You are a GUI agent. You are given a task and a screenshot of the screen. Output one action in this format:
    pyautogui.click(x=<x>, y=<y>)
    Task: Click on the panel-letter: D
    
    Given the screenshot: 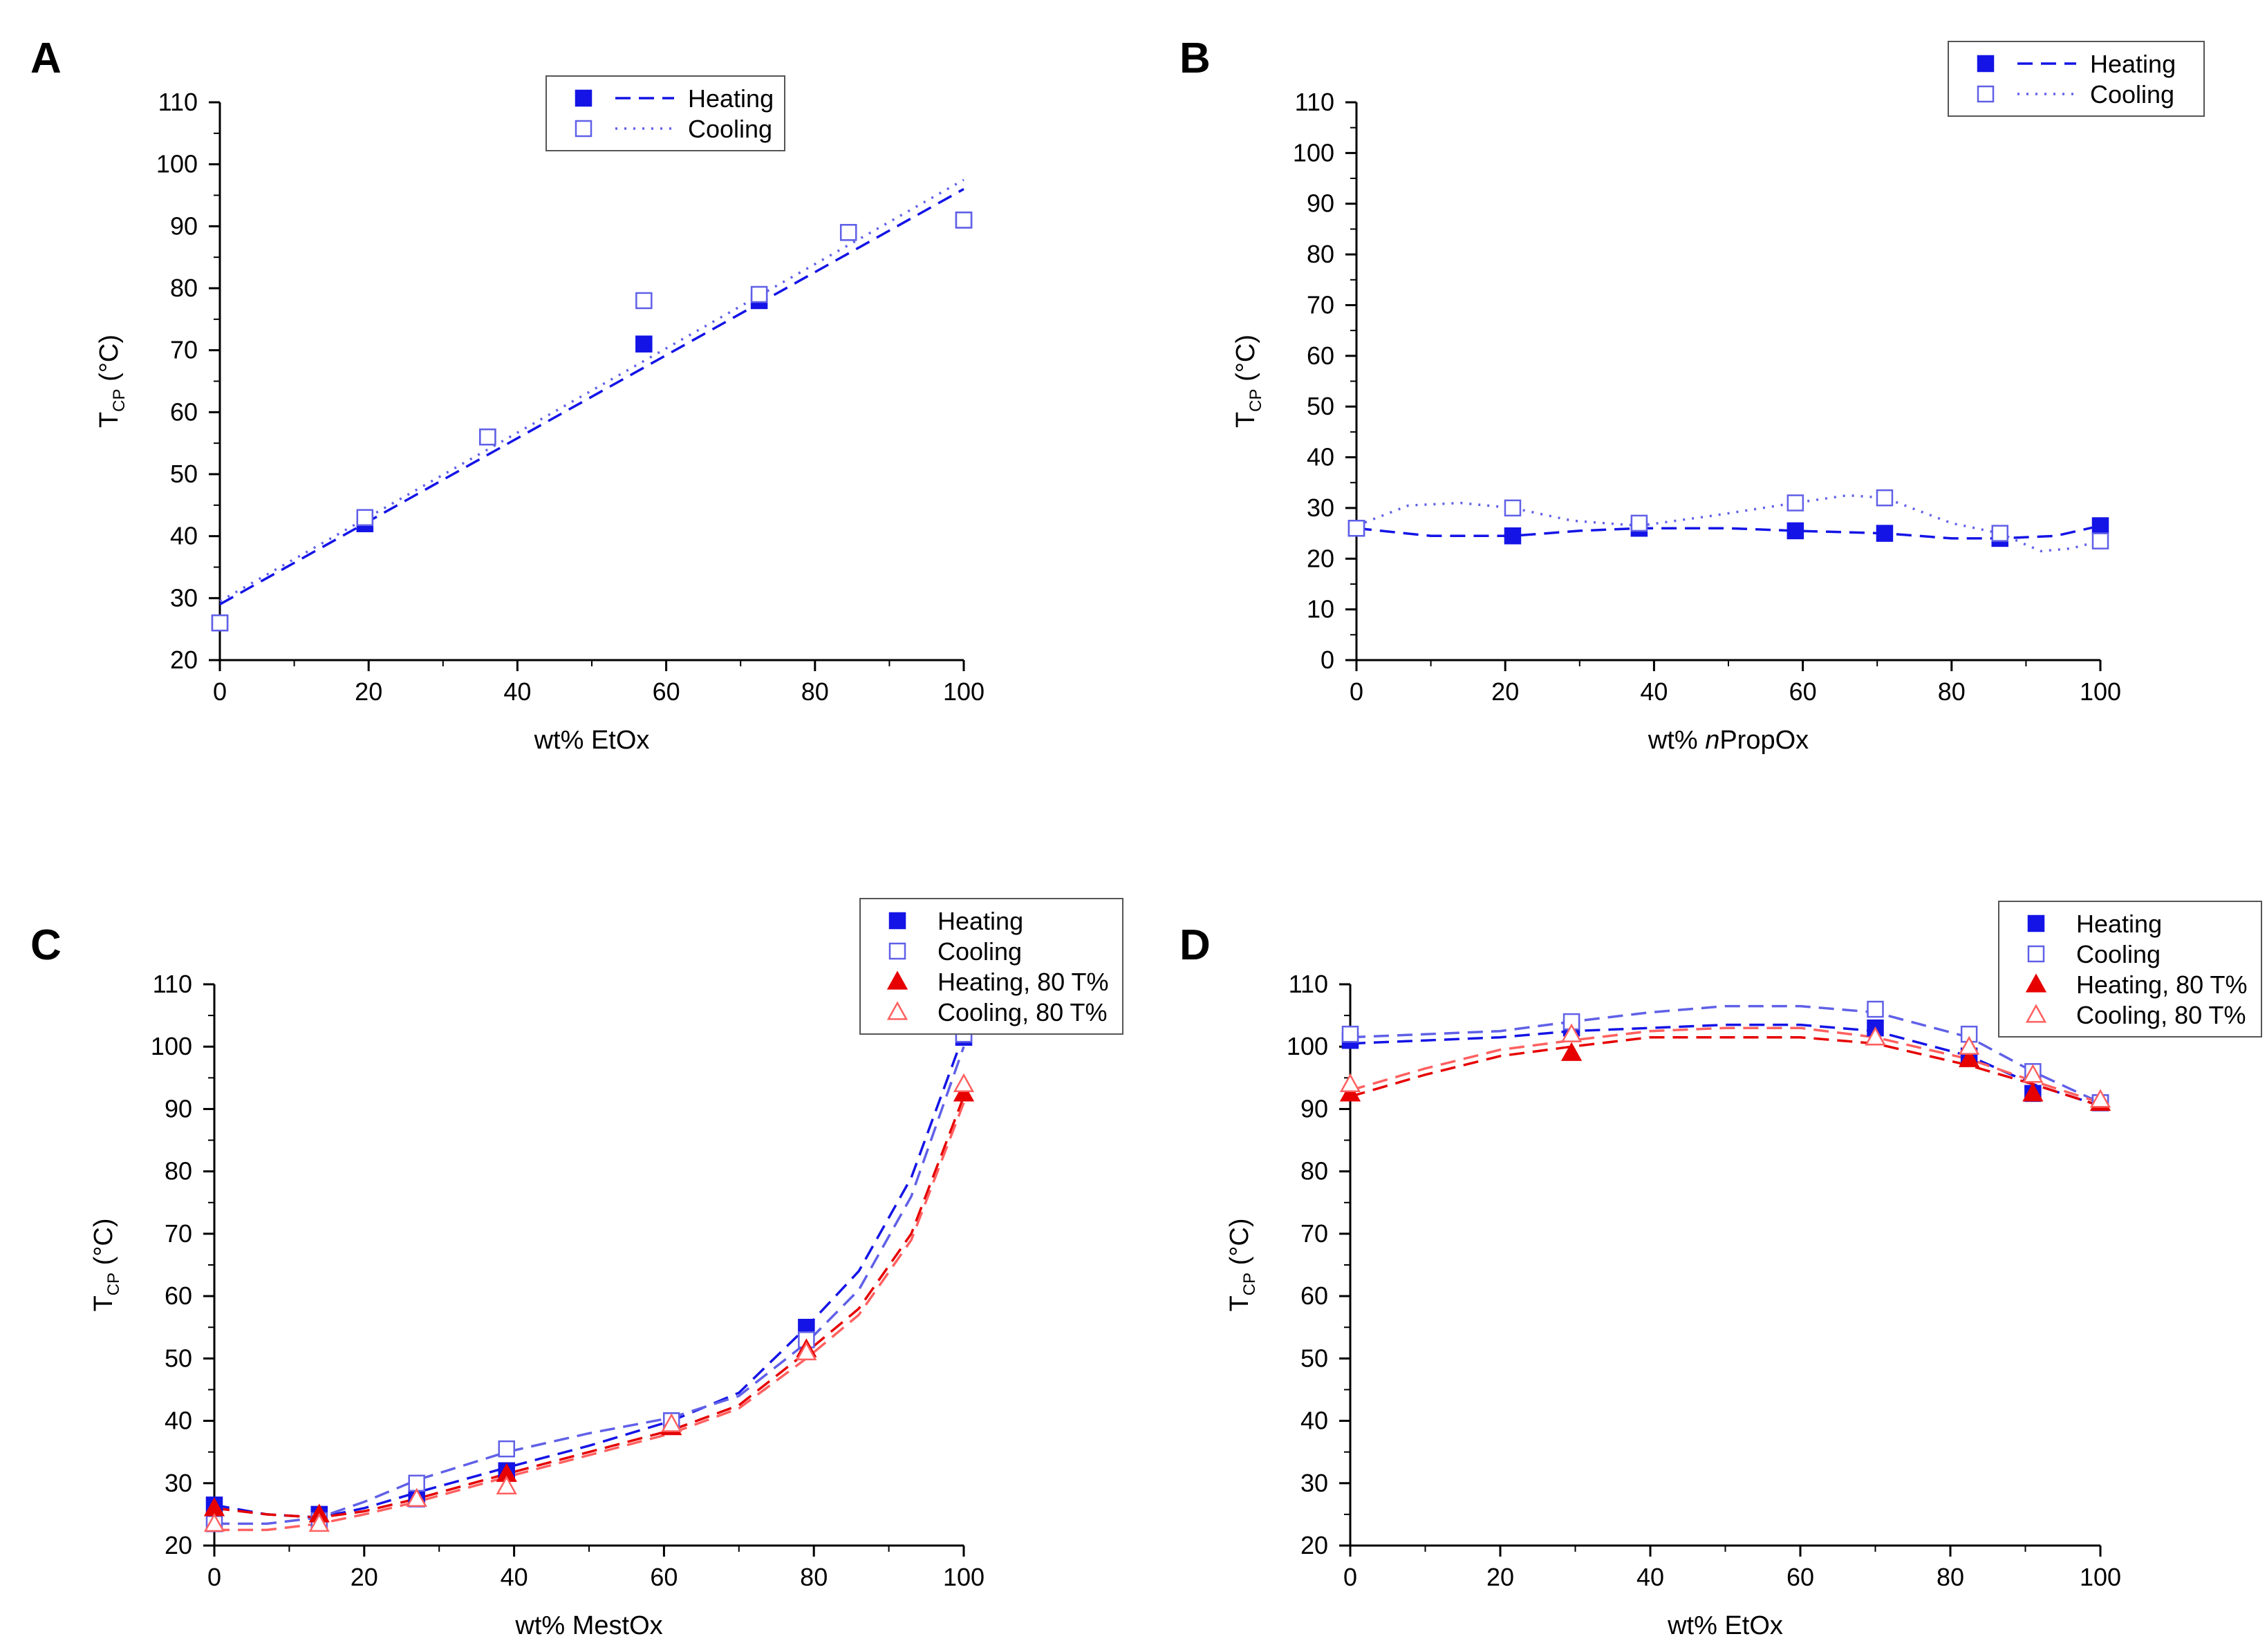 What is the action you would take?
    pyautogui.click(x=1195, y=945)
    